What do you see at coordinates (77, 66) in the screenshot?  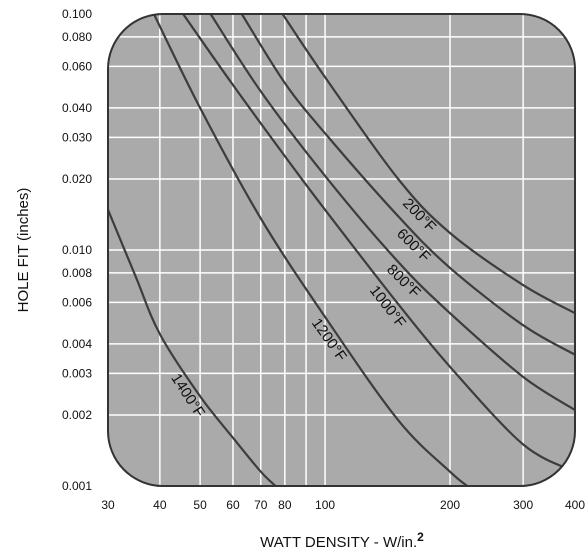 I see `y-tick-label: 0.060` at bounding box center [77, 66].